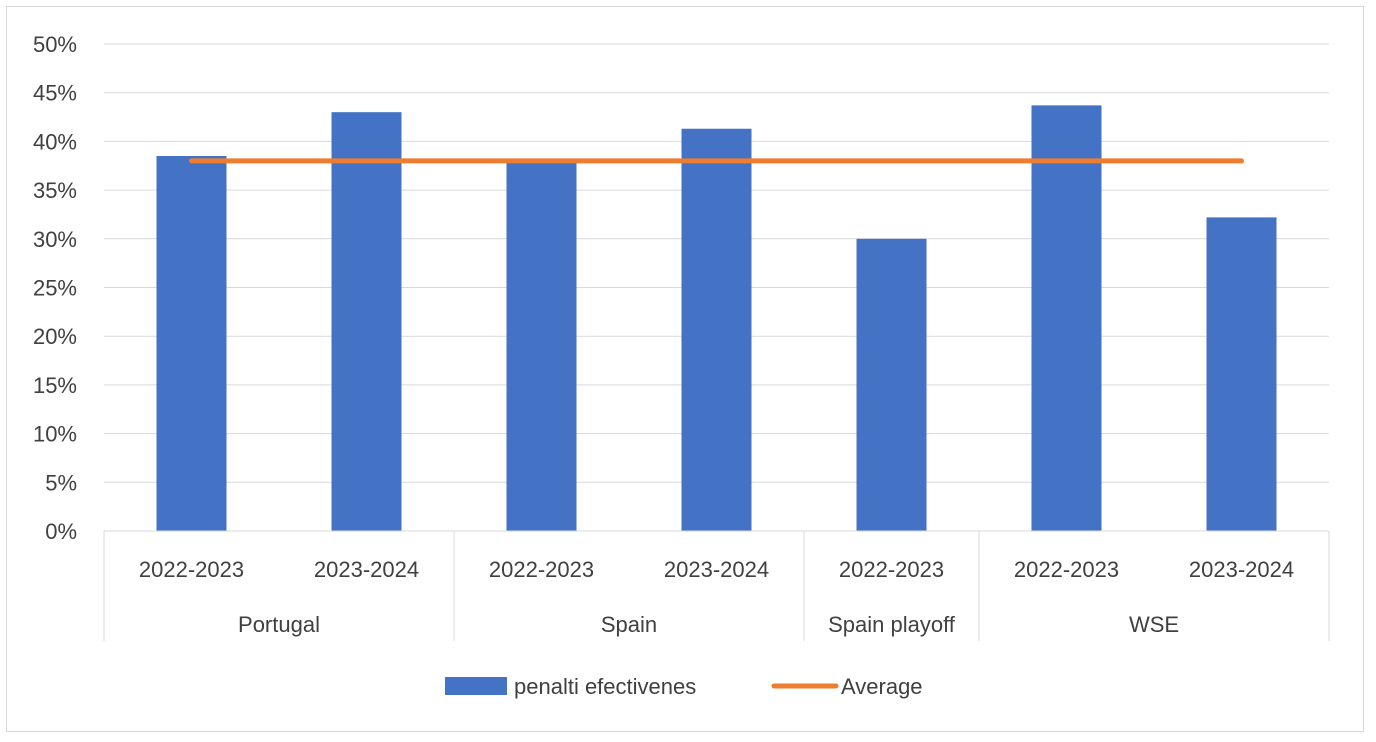 The image size is (1376, 742). What do you see at coordinates (61, 482) in the screenshot?
I see `y-tick-label: 5%` at bounding box center [61, 482].